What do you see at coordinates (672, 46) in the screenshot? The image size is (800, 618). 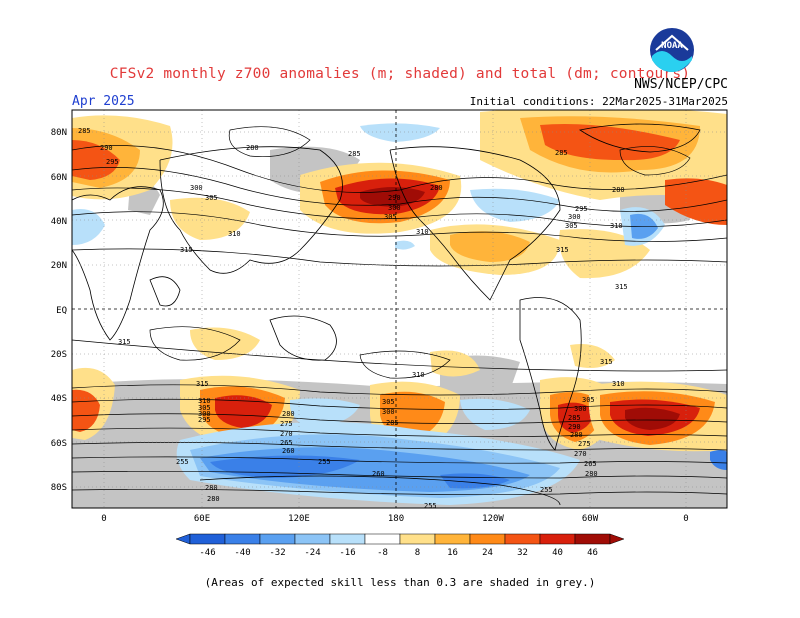 I see `svg-text: NOAA` at bounding box center [672, 46].